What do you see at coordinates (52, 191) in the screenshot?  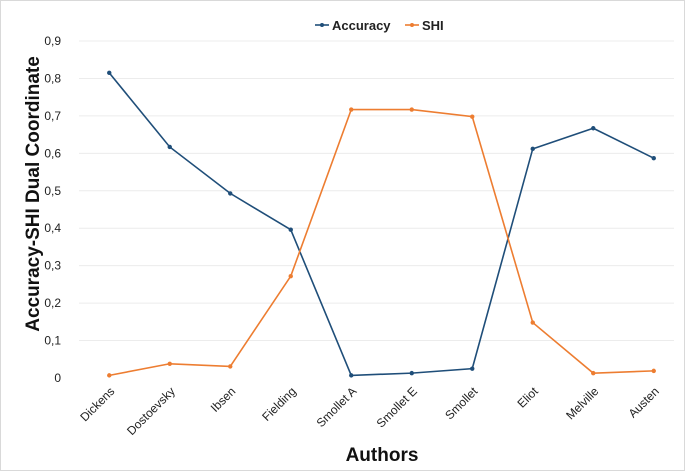 I see `y-tick-label: 0,5` at bounding box center [52, 191].